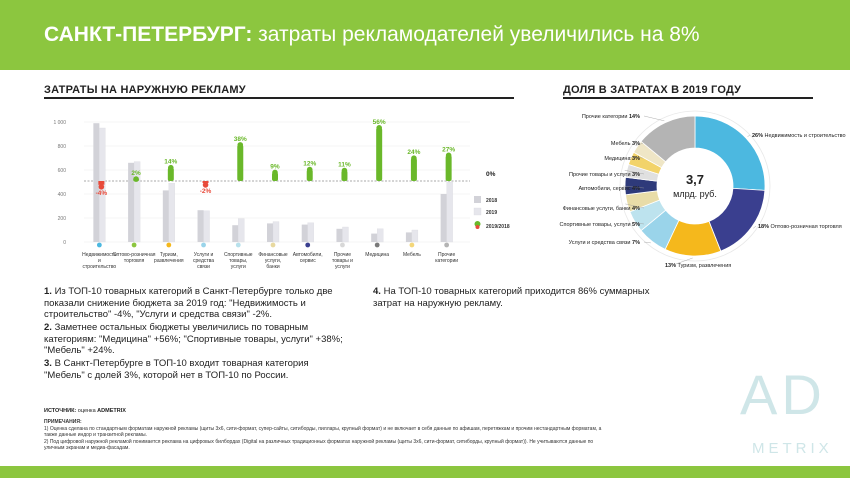 The height and width of the screenshot is (478, 850). Describe the element at coordinates (477, 199) in the screenshot. I see `legend-swatch-2018` at that location.